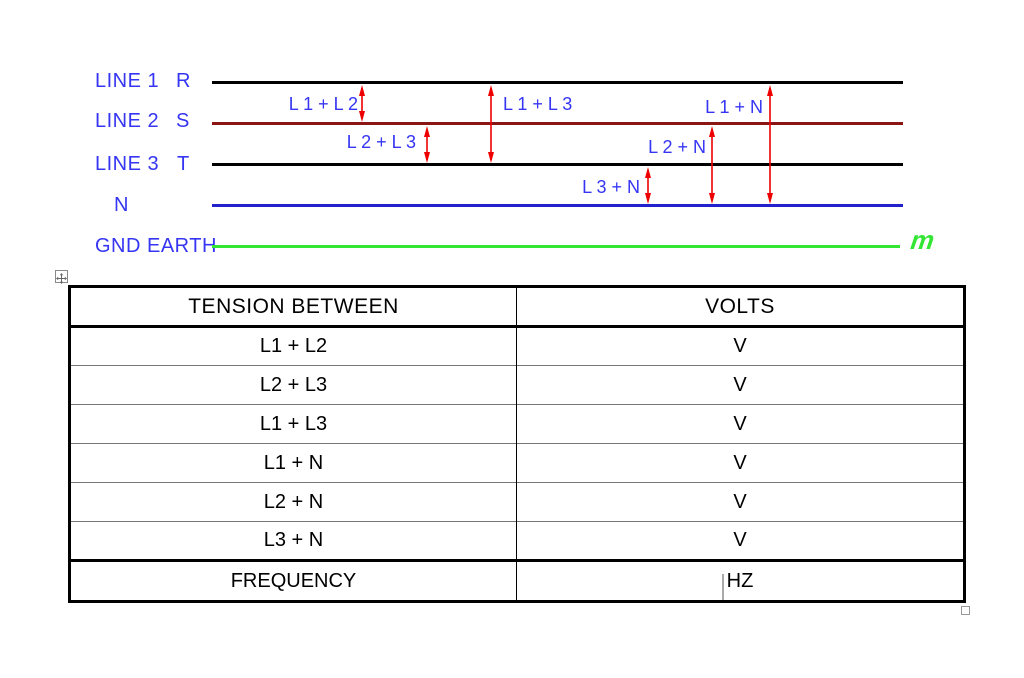 Image resolution: width=1024 pixels, height=678 pixels. I want to click on frequency-row: FREQUENCY HZ, so click(517, 581).